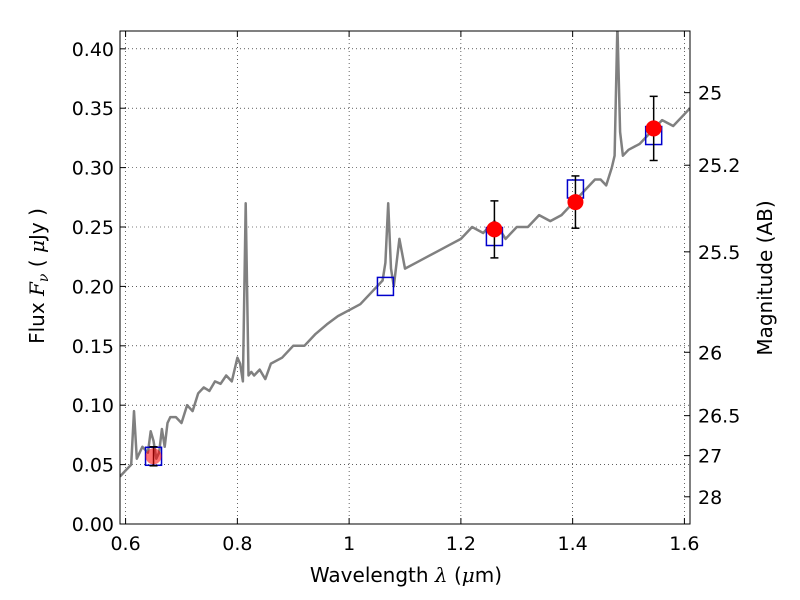  What do you see at coordinates (719, 417) in the screenshot?
I see `magnitude-tick-label: 26.5` at bounding box center [719, 417].